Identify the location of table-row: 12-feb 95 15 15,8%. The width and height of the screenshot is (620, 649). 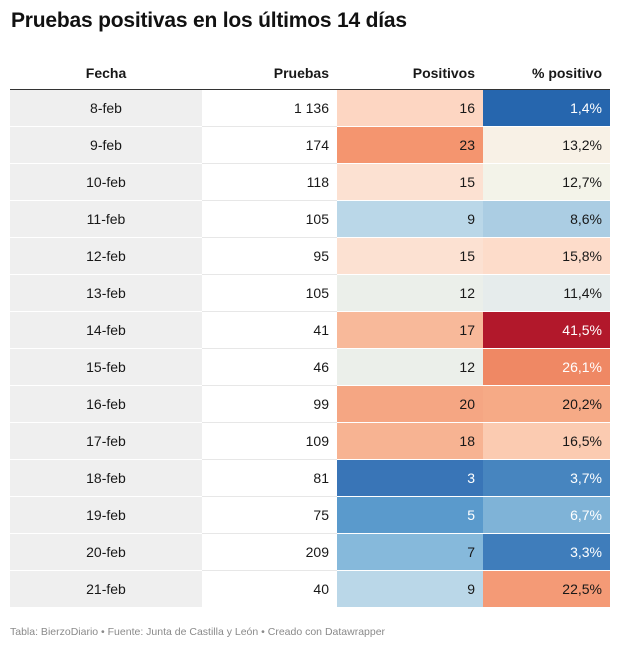
(310, 256).